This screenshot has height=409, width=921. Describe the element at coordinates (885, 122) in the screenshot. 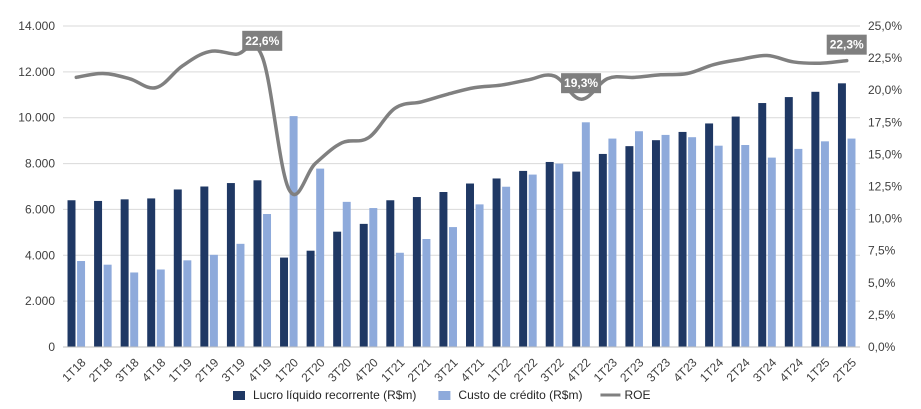

I see `y-right-tick-label: 17,5%` at that location.